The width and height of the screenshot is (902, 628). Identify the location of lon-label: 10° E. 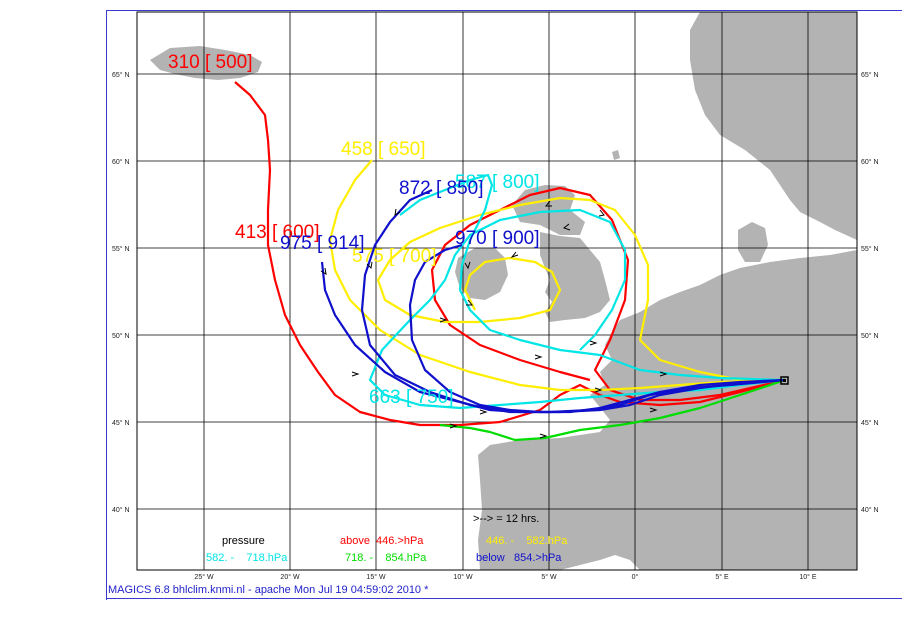
(808, 577).